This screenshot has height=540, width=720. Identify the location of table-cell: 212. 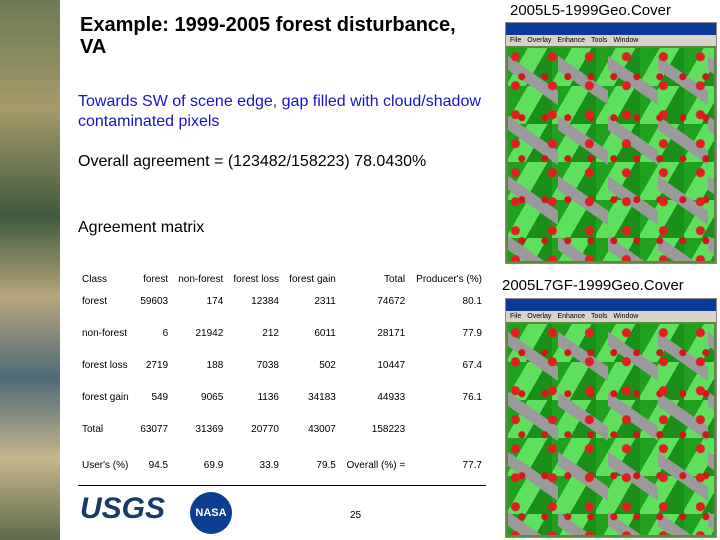
(270, 333).